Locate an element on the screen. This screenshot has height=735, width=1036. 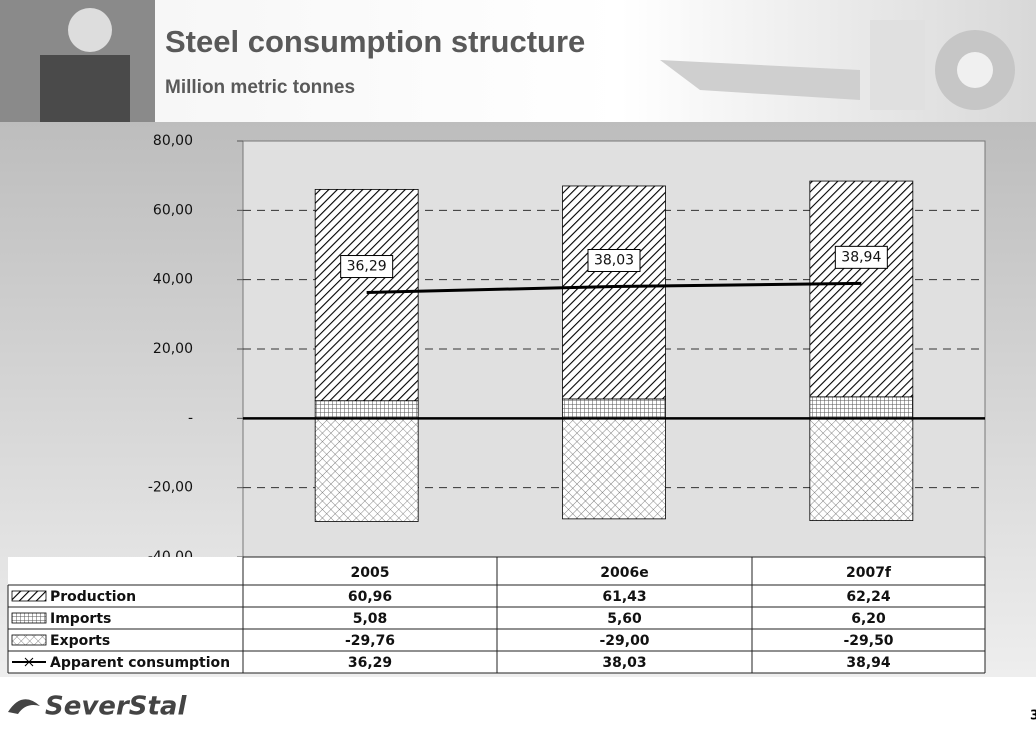
table-value: 60,96 is located at coordinates (370, 597).